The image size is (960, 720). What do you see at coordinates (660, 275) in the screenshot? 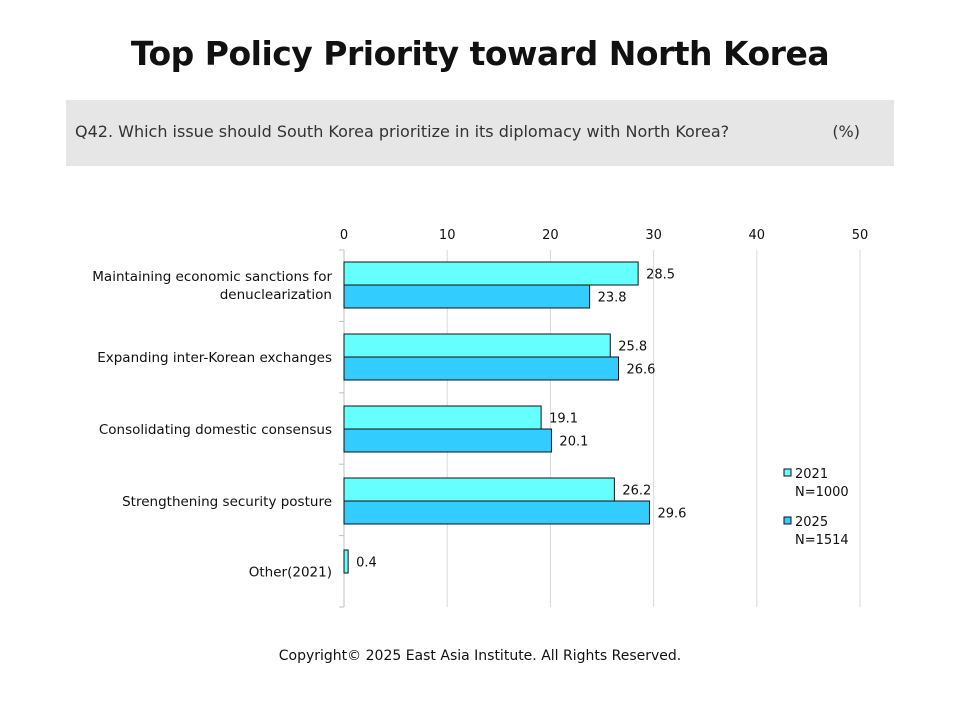
I see `bar-value-label: 28.5` at bounding box center [660, 275].